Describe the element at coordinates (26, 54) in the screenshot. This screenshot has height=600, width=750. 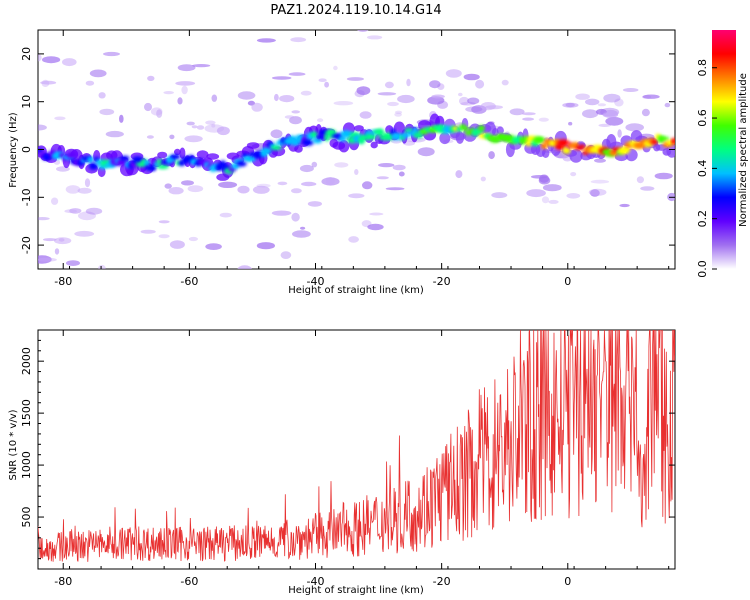
I see `spectrogram-y-tick-label: 20` at that location.